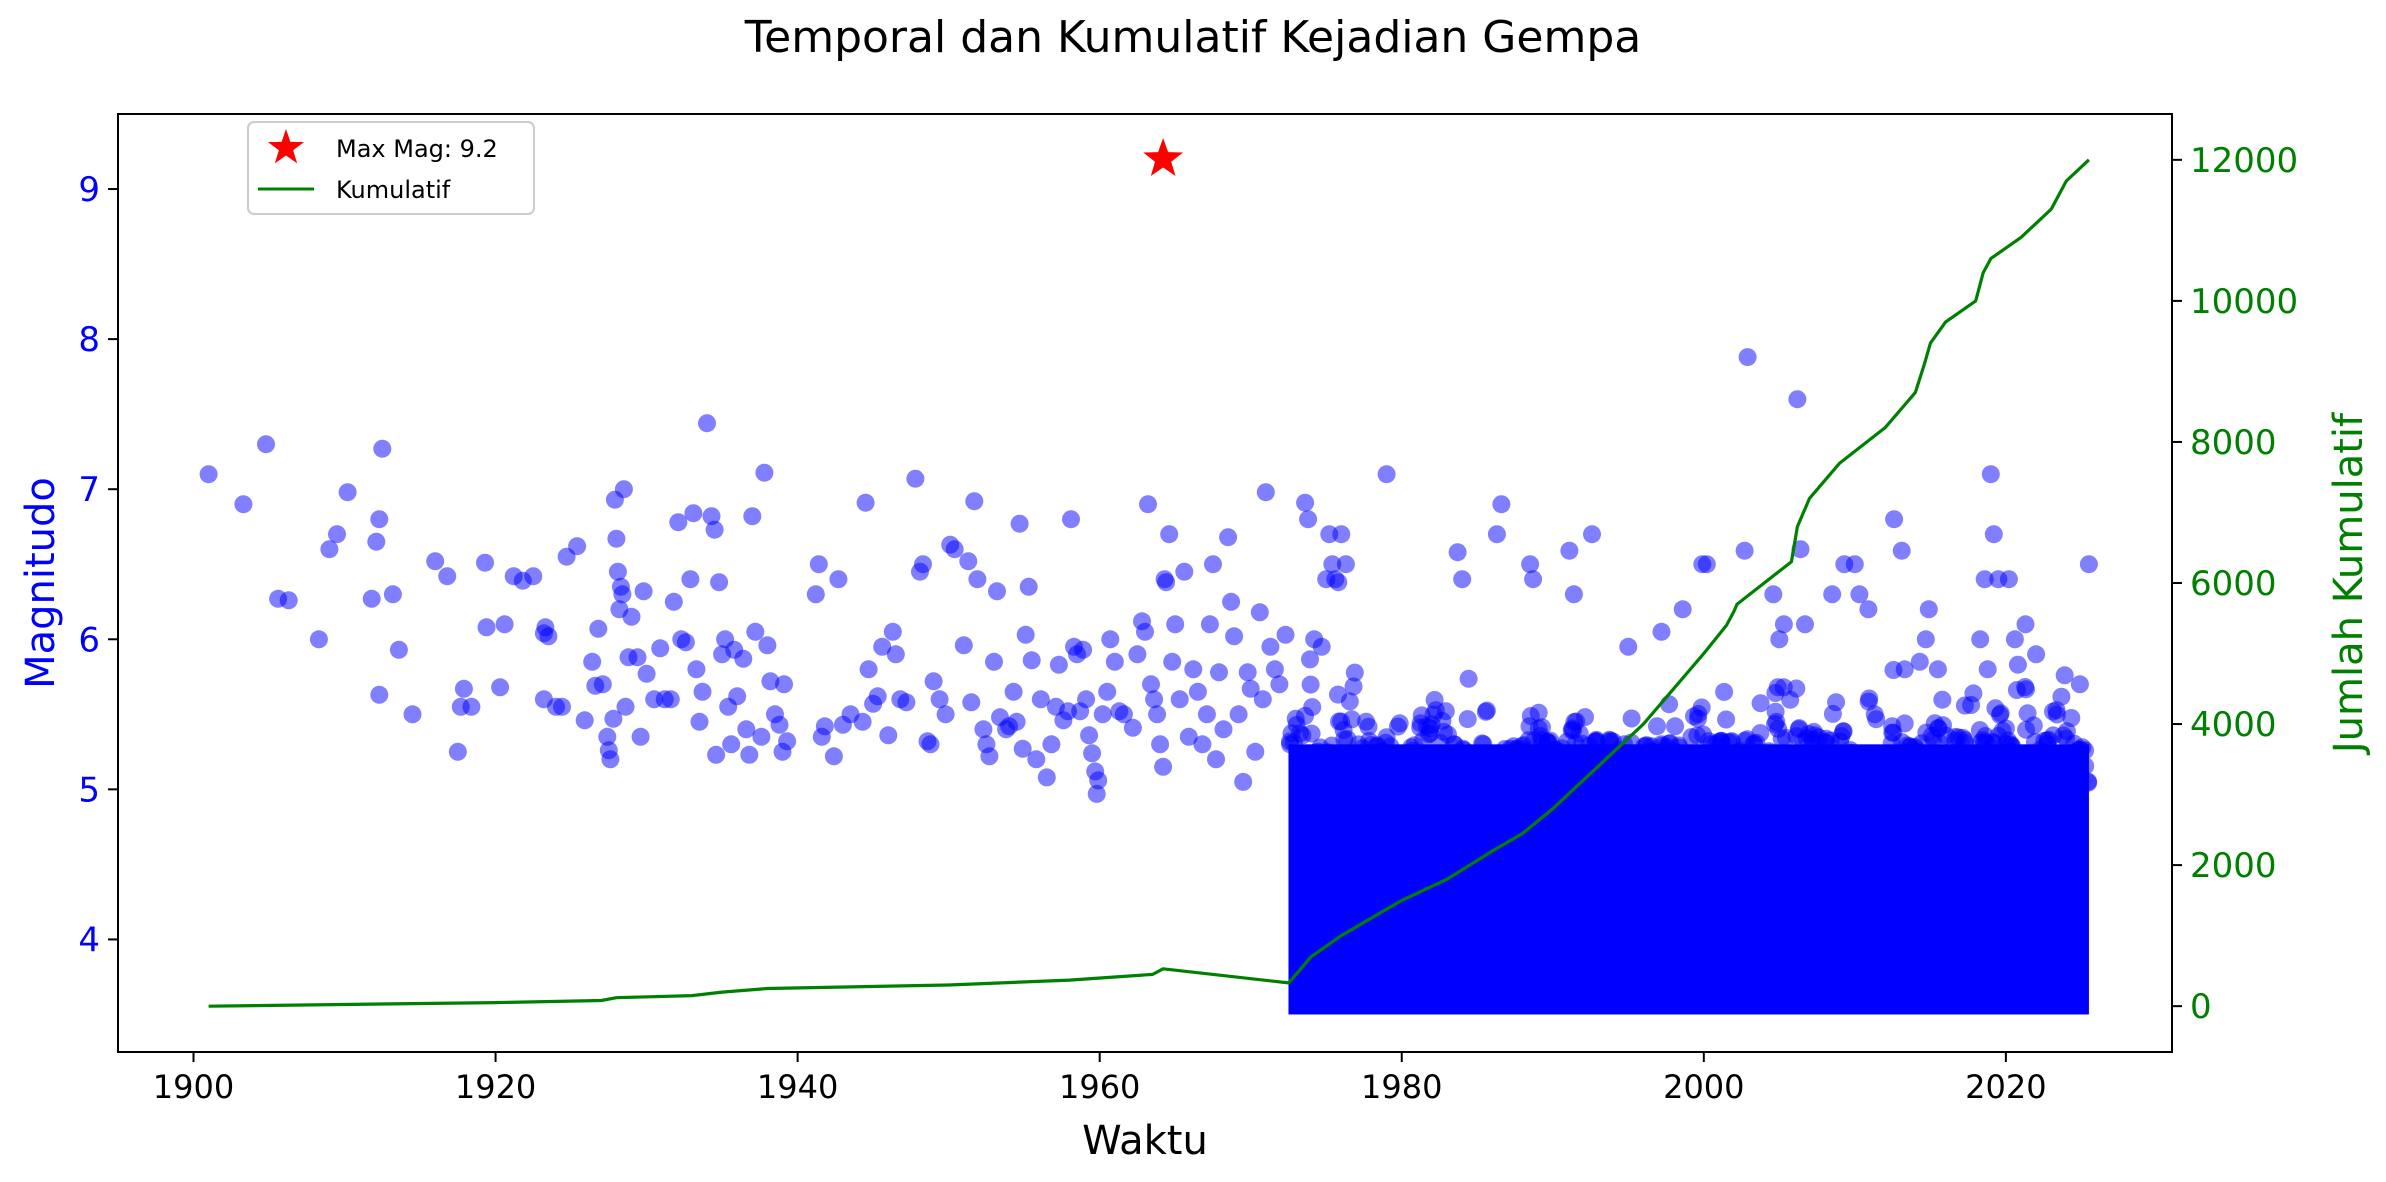  I want to click on legend-label-cumulative: Kumulatif, so click(393, 190).